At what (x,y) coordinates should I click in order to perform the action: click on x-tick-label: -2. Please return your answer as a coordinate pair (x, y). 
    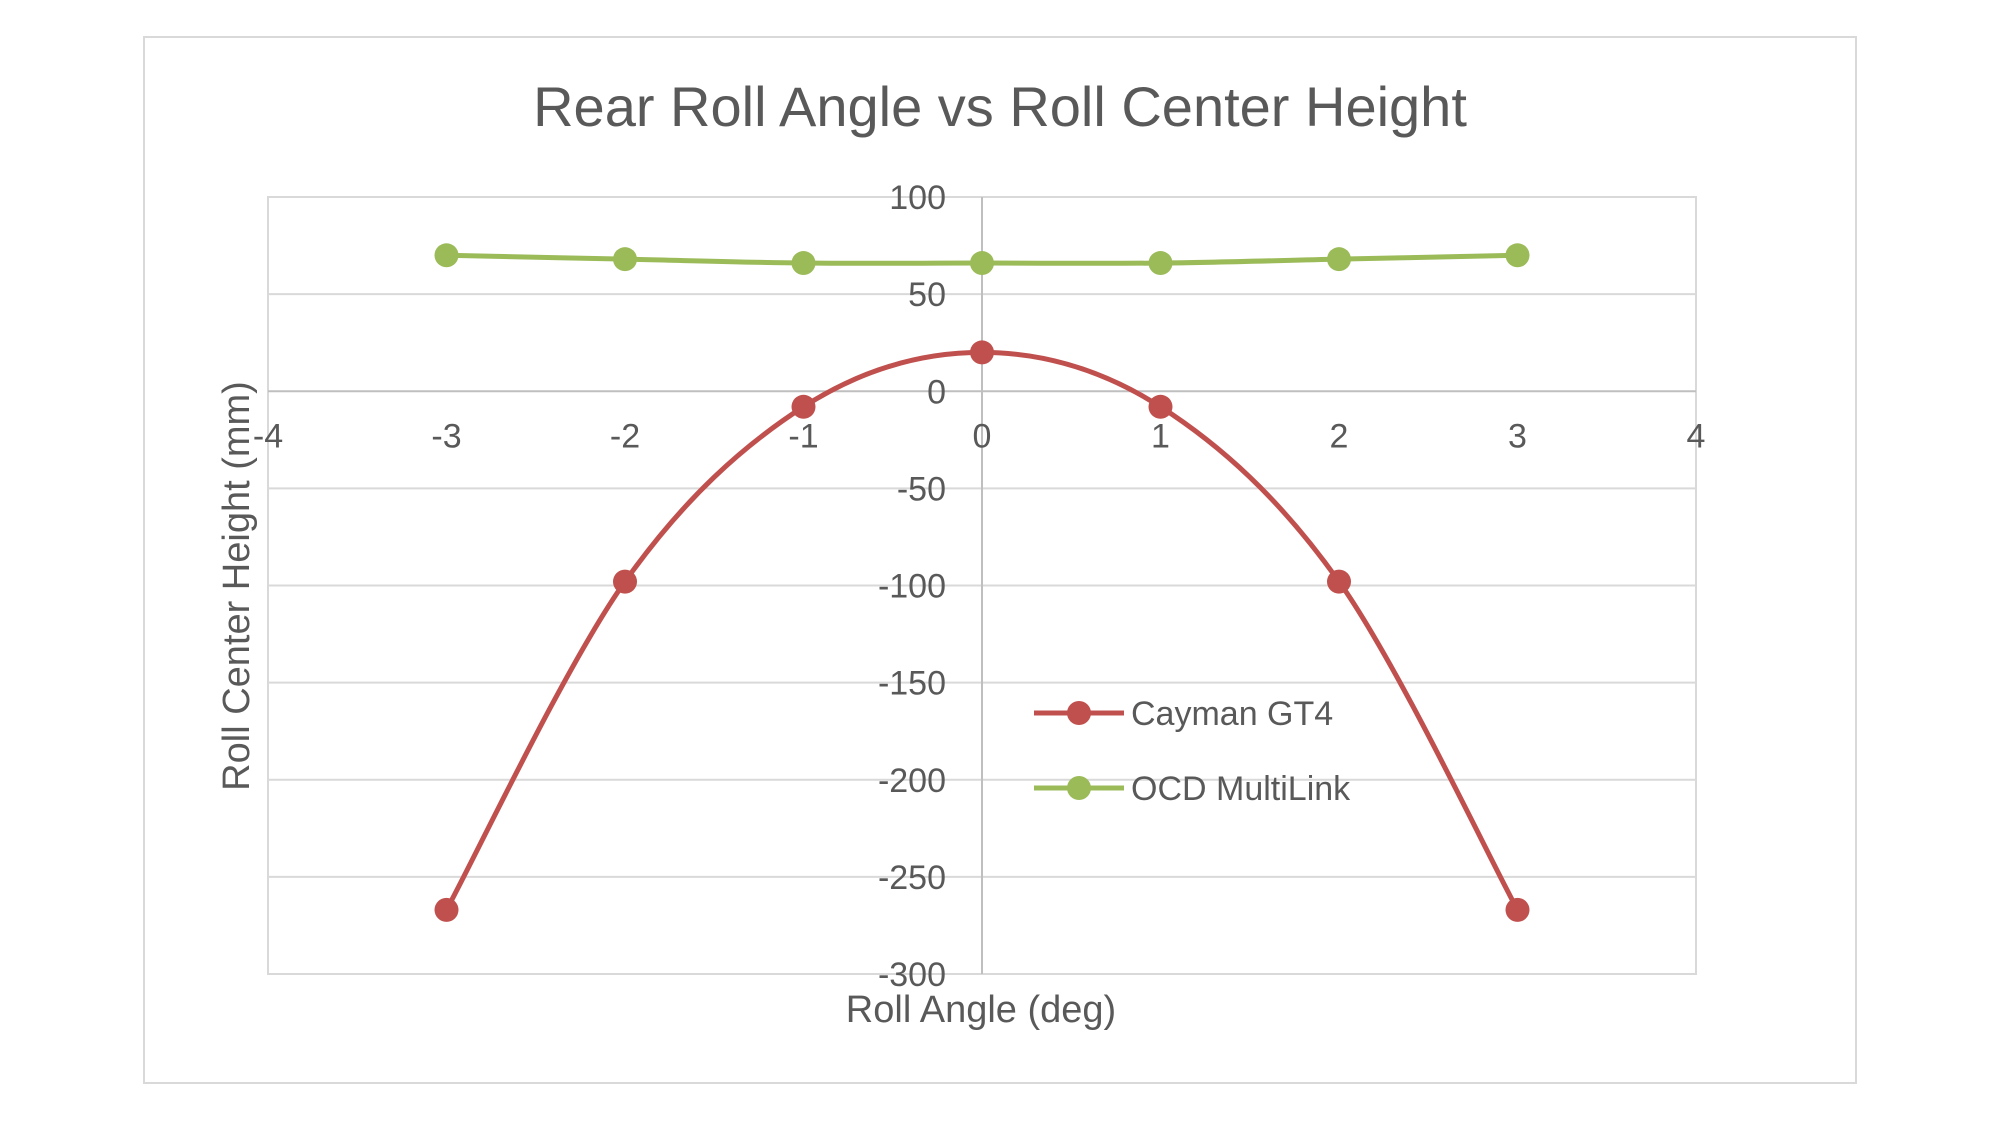
    Looking at the image, I should click on (625, 436).